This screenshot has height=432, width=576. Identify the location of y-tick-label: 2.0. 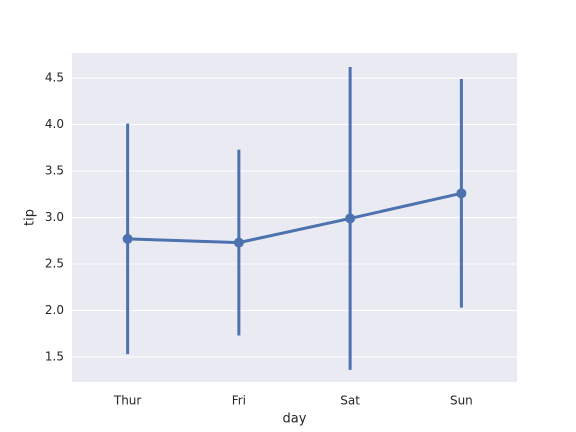
(54, 310).